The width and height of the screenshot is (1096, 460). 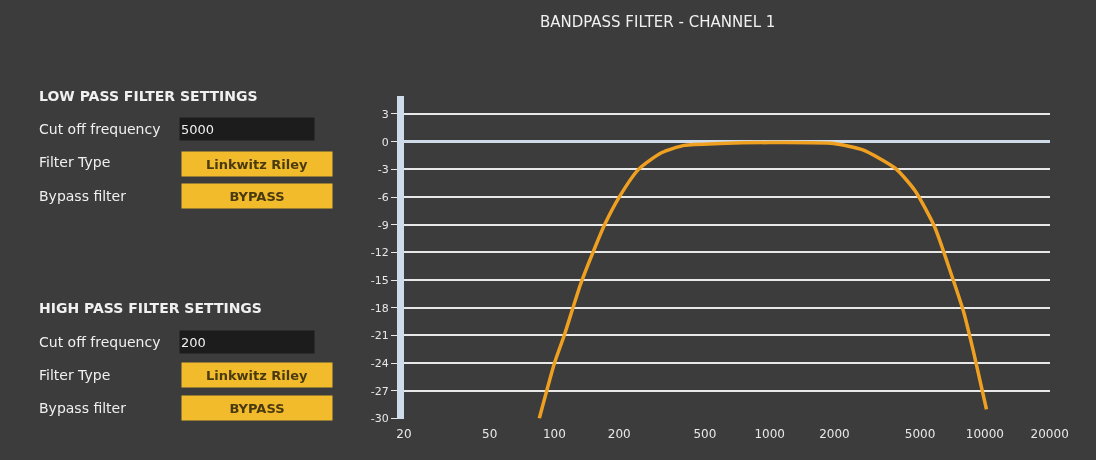 I want to click on text: 200, so click(x=193, y=342).